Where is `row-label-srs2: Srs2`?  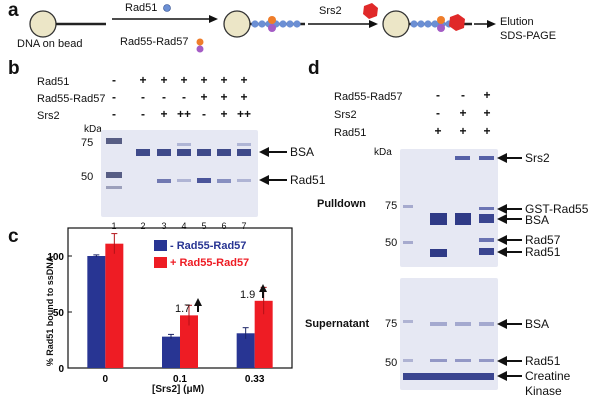
row-label-srs2: Srs2 is located at coordinates (48, 116).